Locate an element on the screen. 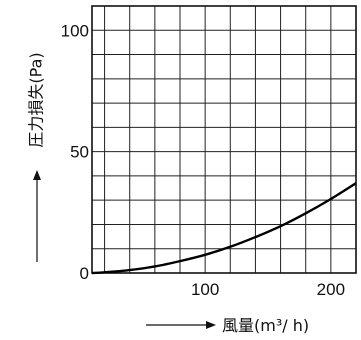 Image resolution: width=361 pixels, height=340 pixels. y-axis-label: 圧力損失(Pa) is located at coordinates (36, 99).